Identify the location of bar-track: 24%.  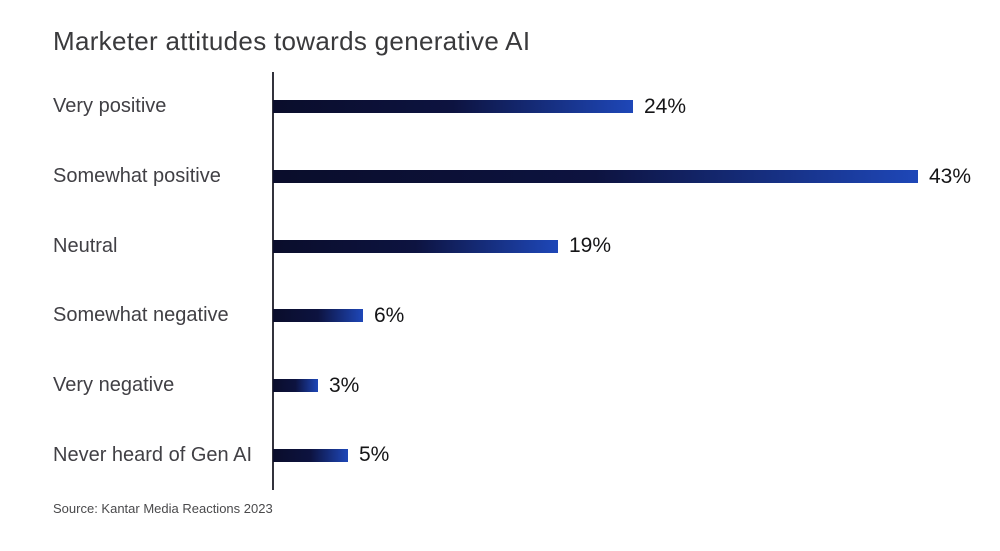
(636, 107).